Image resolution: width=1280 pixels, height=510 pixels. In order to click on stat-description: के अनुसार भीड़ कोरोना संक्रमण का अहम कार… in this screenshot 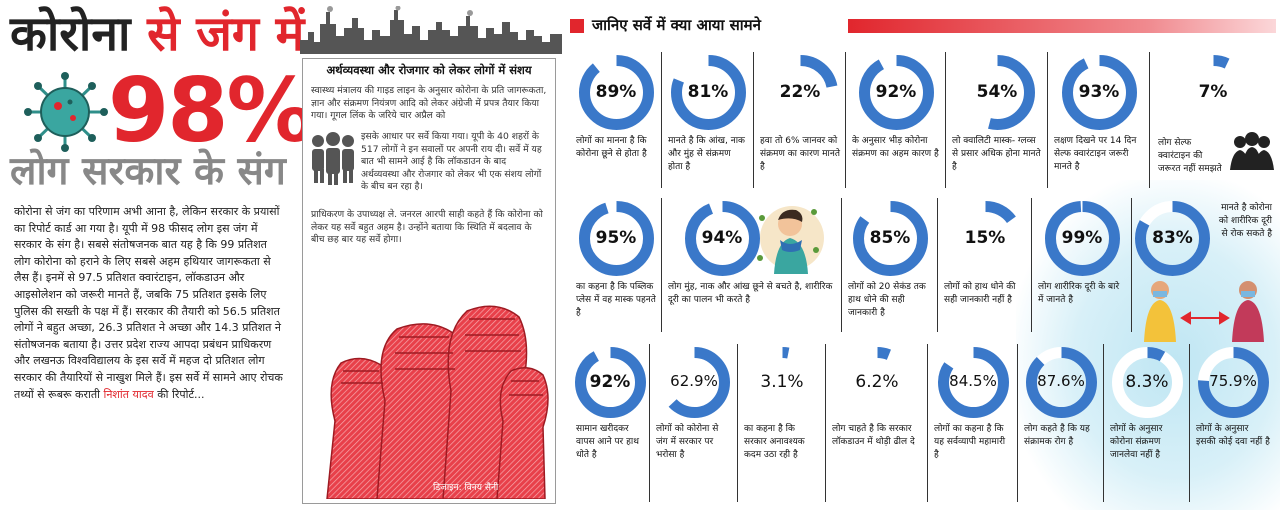, I will do `click(895, 147)`.